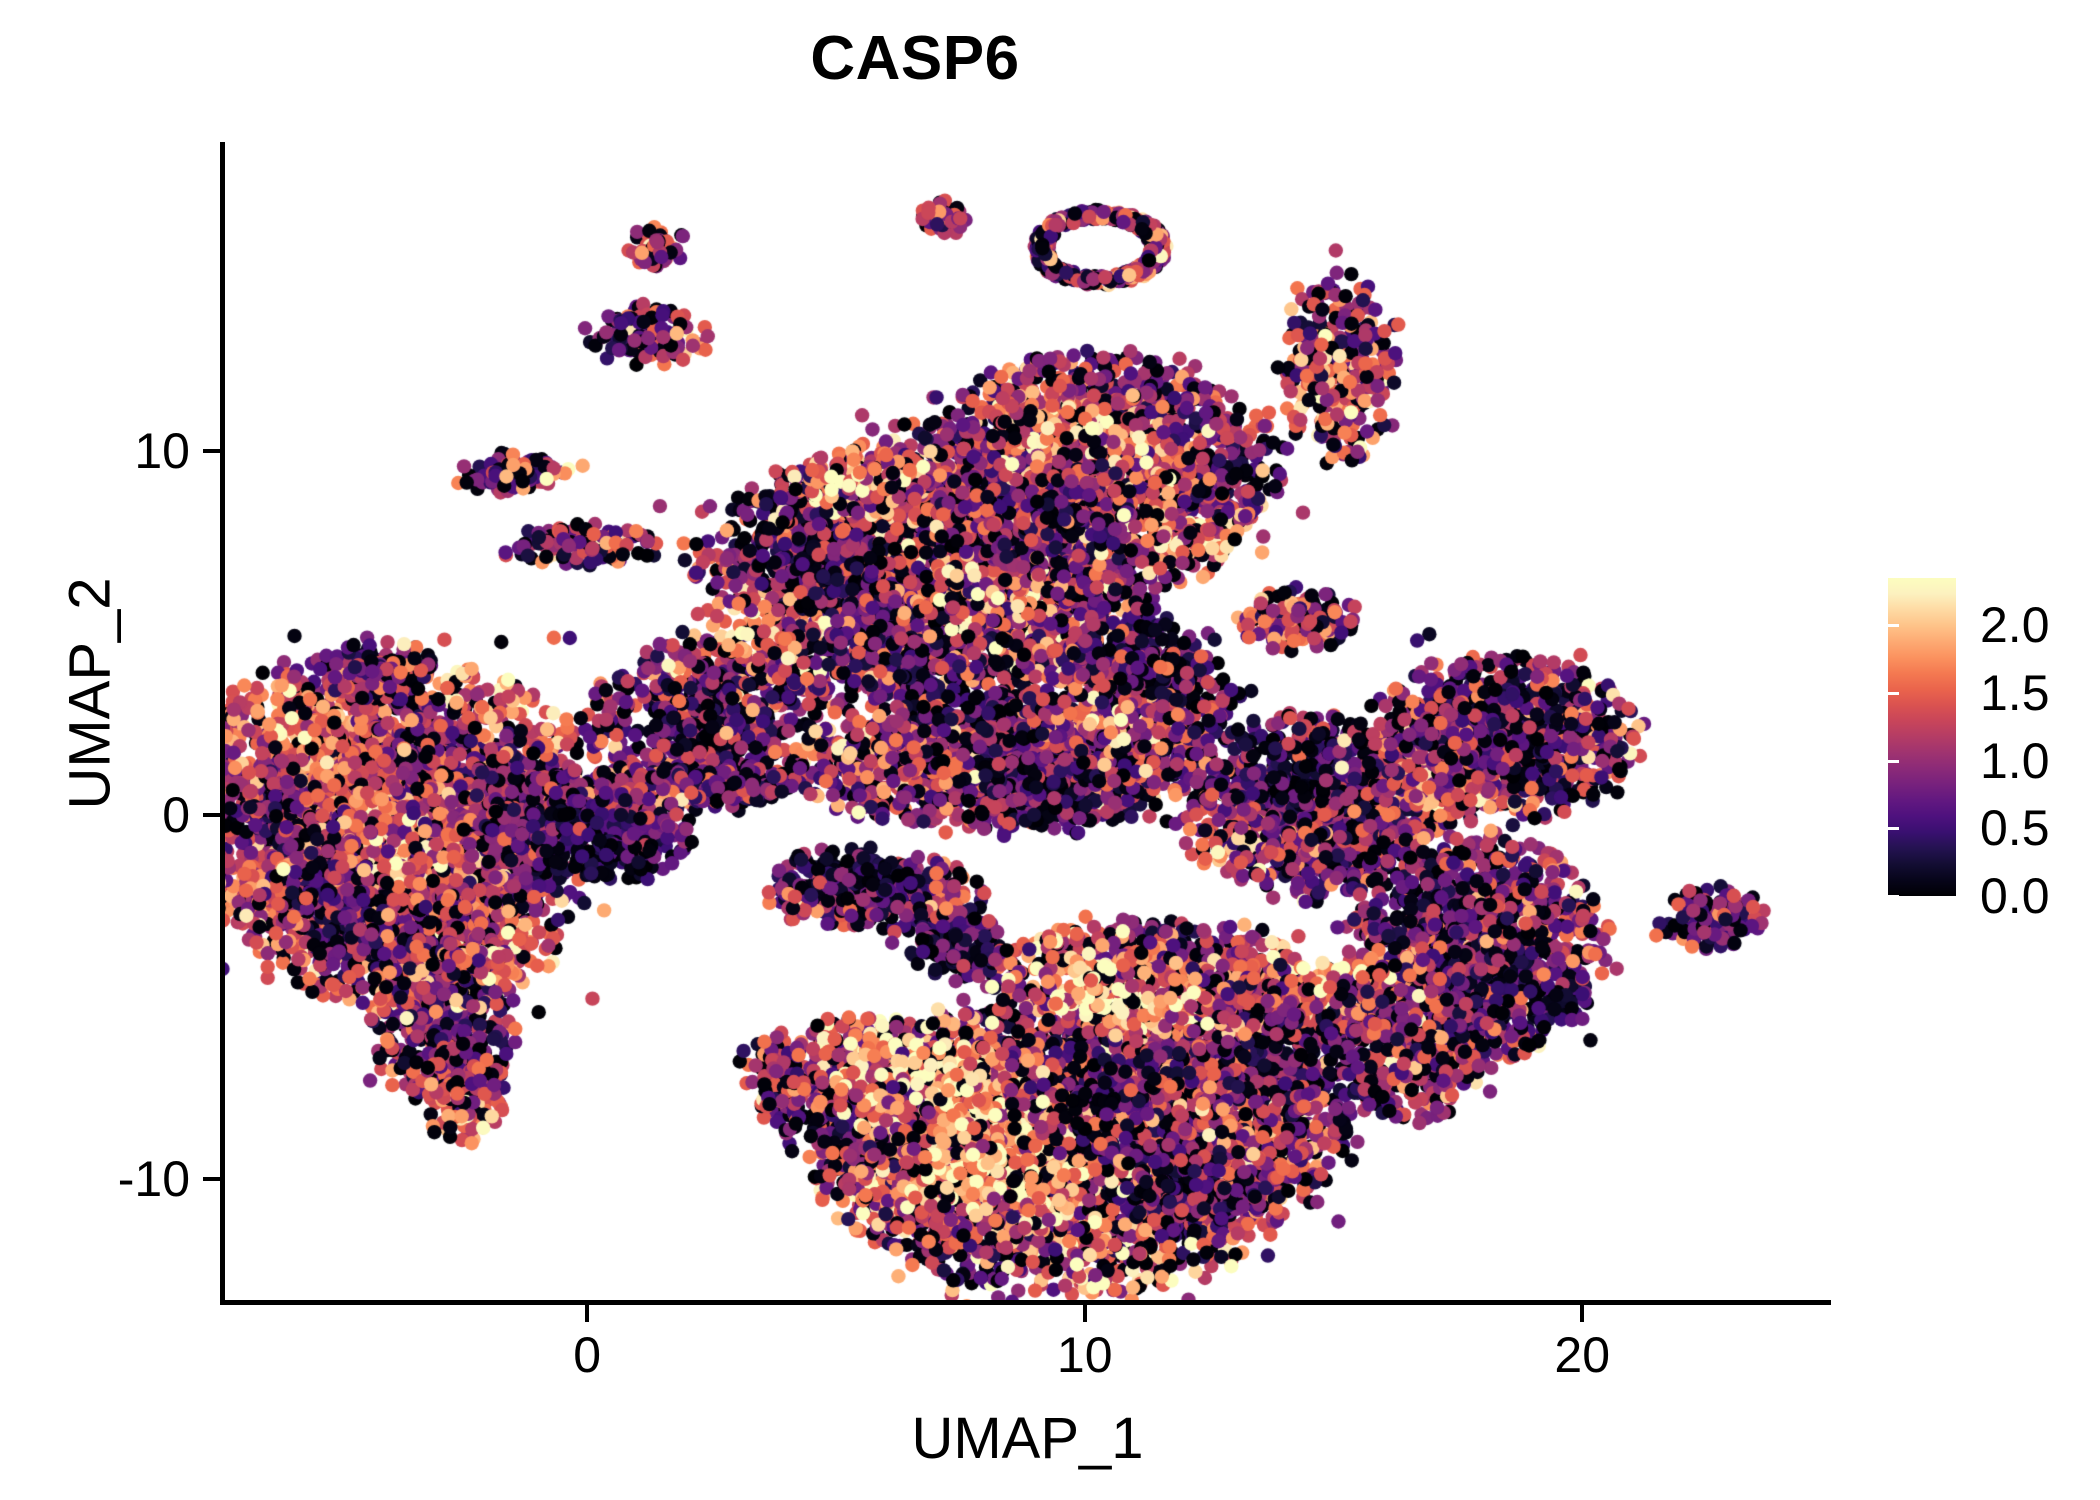 The height and width of the screenshot is (1500, 2100). Describe the element at coordinates (90, 693) in the screenshot. I see `y-axis-title: UMAP_2` at that location.